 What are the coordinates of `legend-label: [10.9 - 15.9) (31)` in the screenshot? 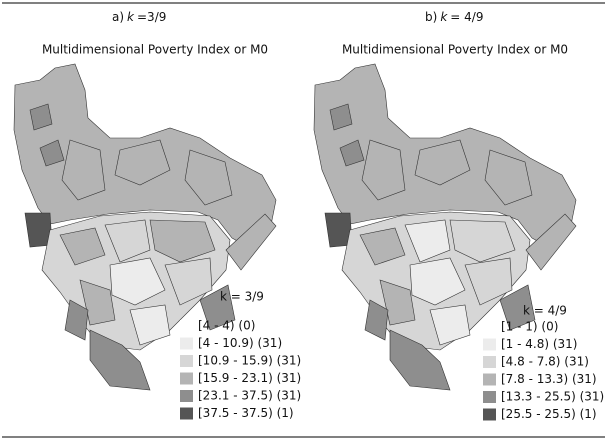 It's located at (249, 361).